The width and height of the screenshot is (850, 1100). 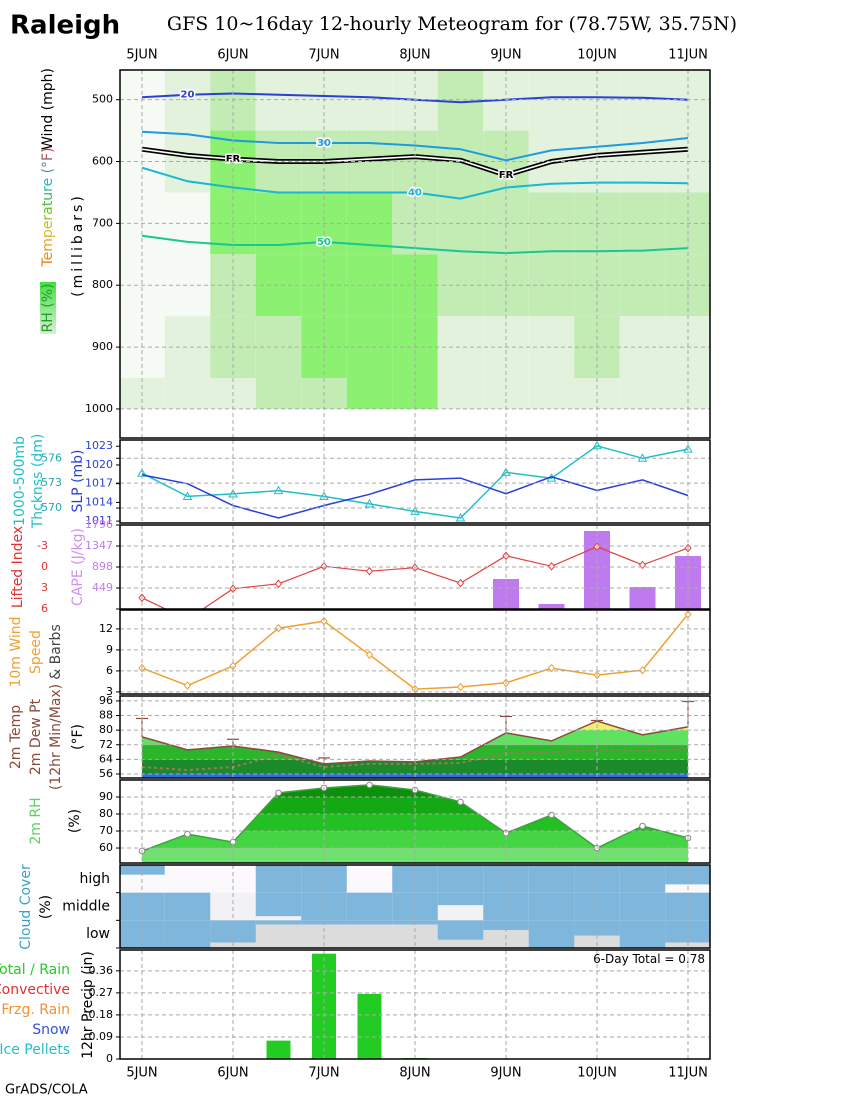 What do you see at coordinates (106, 729) in the screenshot?
I see `y-tick-label: 80` at bounding box center [106, 729].